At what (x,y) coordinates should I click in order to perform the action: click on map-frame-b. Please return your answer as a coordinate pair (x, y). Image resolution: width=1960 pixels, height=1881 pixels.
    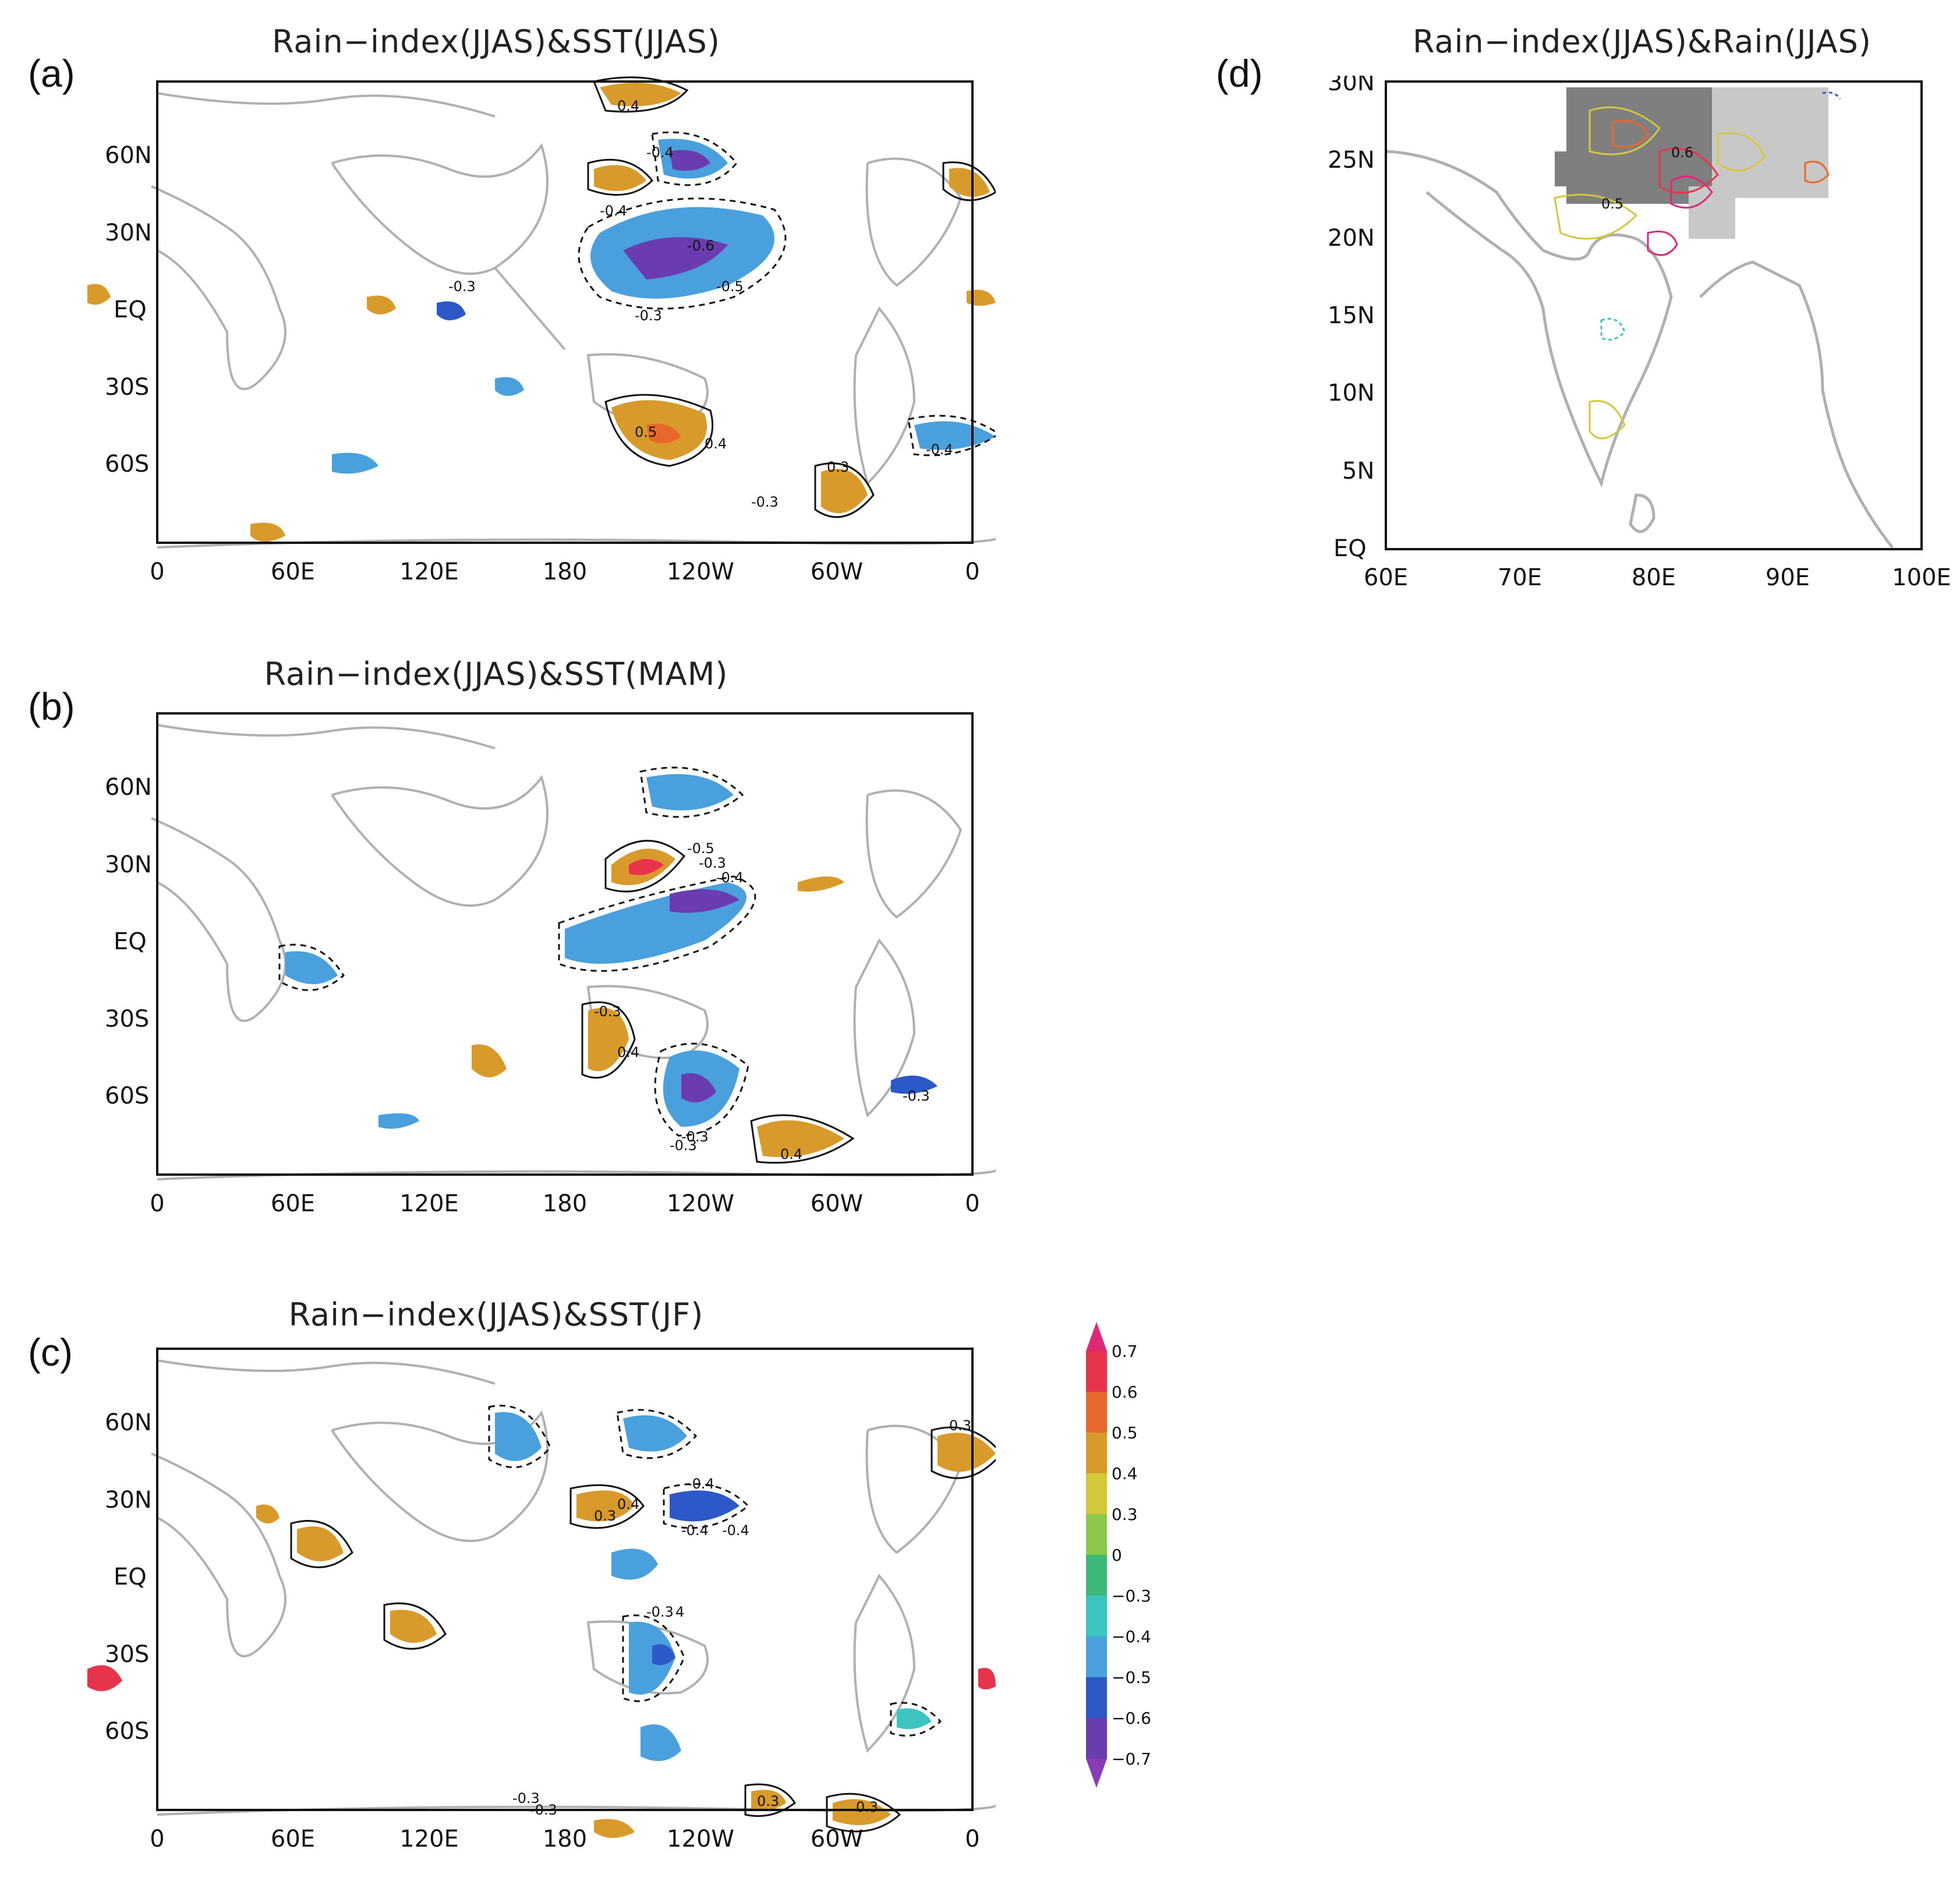
    Looking at the image, I should click on (565, 944).